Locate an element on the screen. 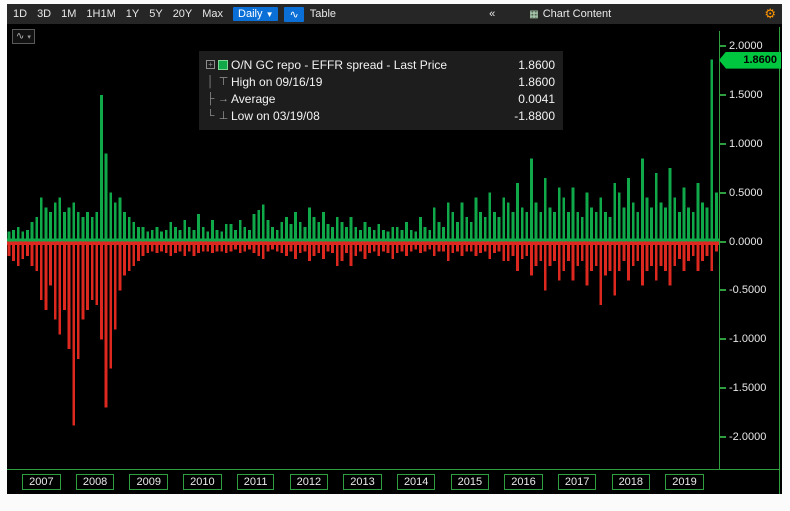 This screenshot has height=511, width=790. chevron-down-icon: ▾ is located at coordinates (29, 37).